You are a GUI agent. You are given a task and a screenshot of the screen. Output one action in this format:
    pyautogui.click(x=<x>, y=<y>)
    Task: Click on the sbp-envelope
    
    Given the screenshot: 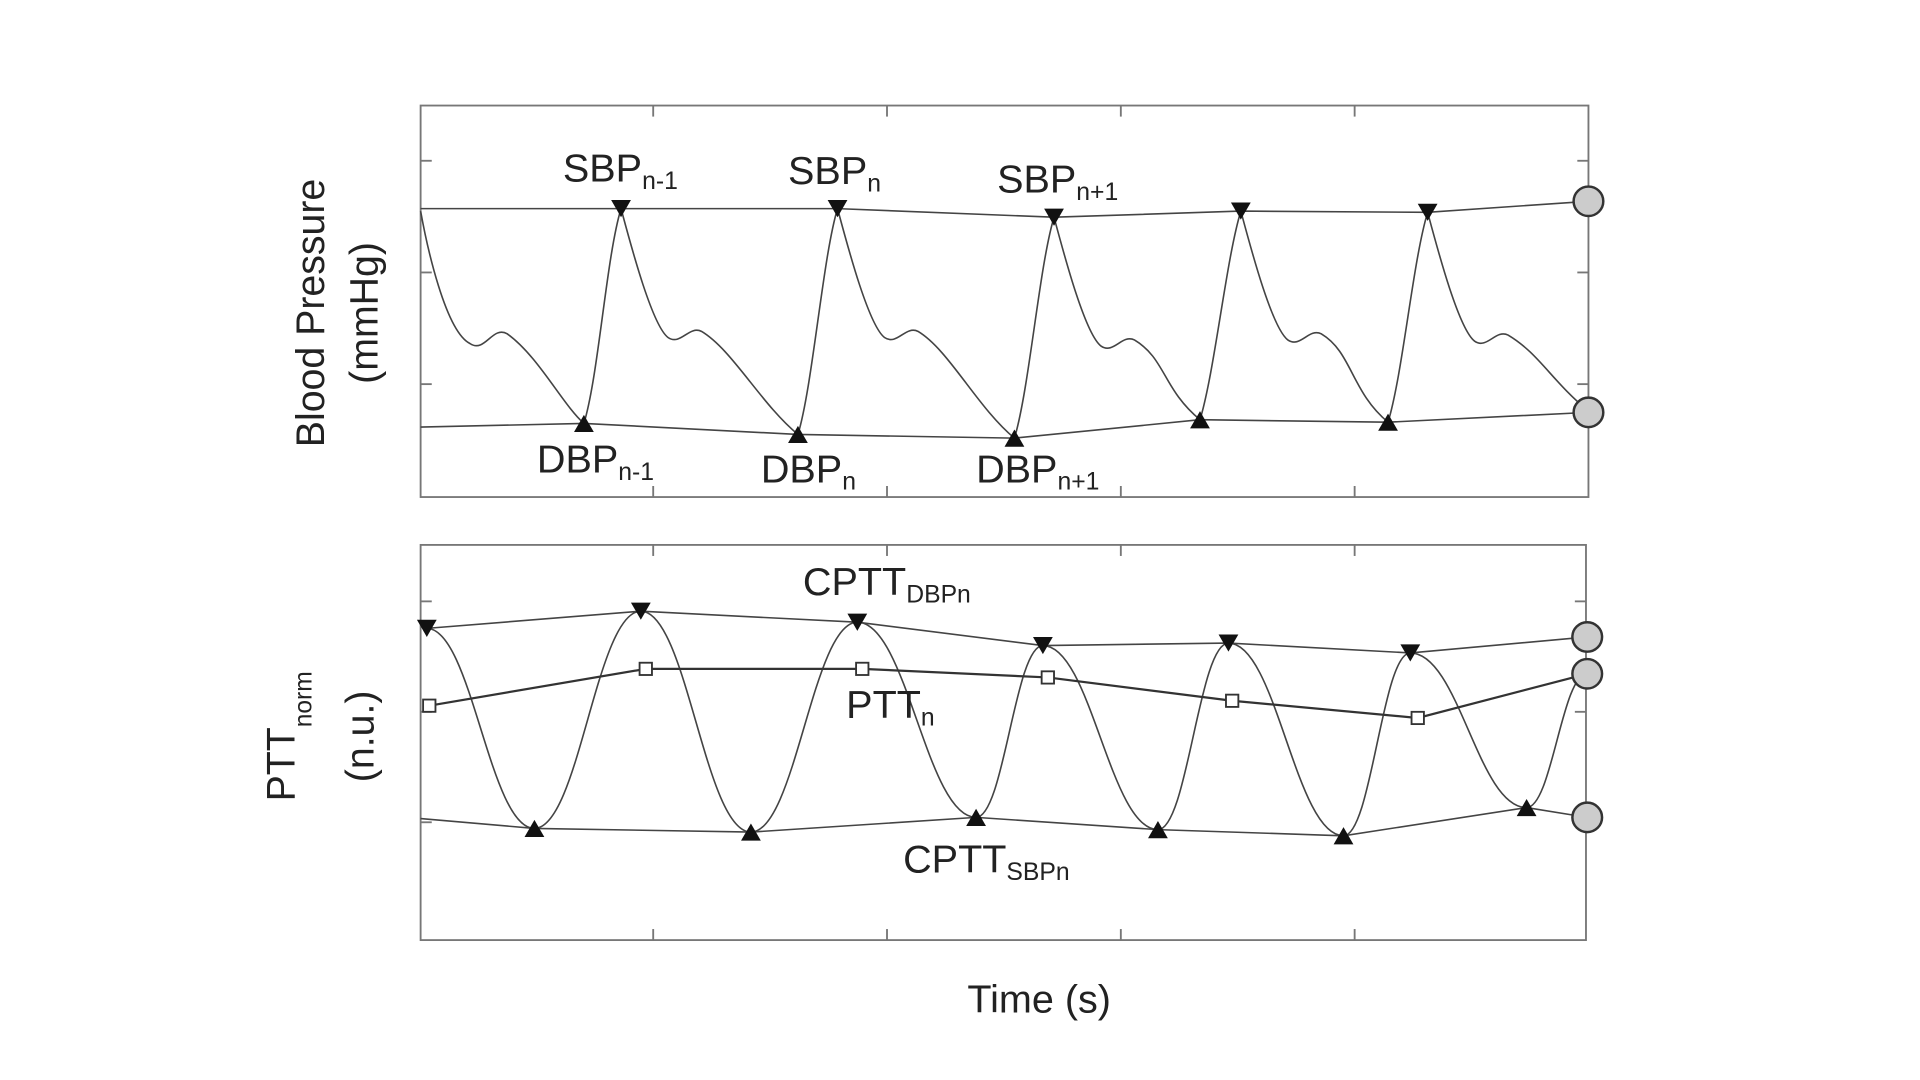 What is the action you would take?
    pyautogui.click(x=1004, y=209)
    